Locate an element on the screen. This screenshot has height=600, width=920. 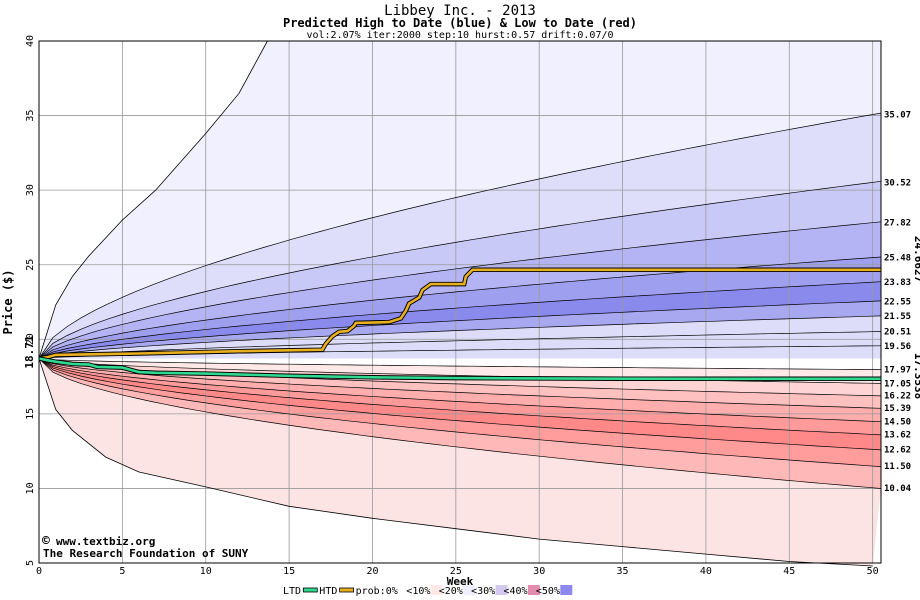
series-line-ltd is located at coordinates (459, 369).